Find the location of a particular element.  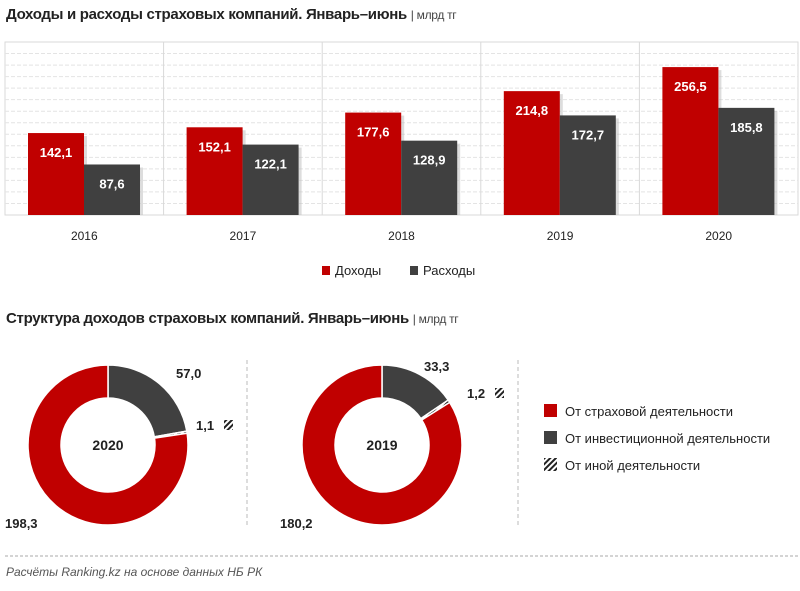

legend-label: От иной деятельности is located at coordinates (632, 465).